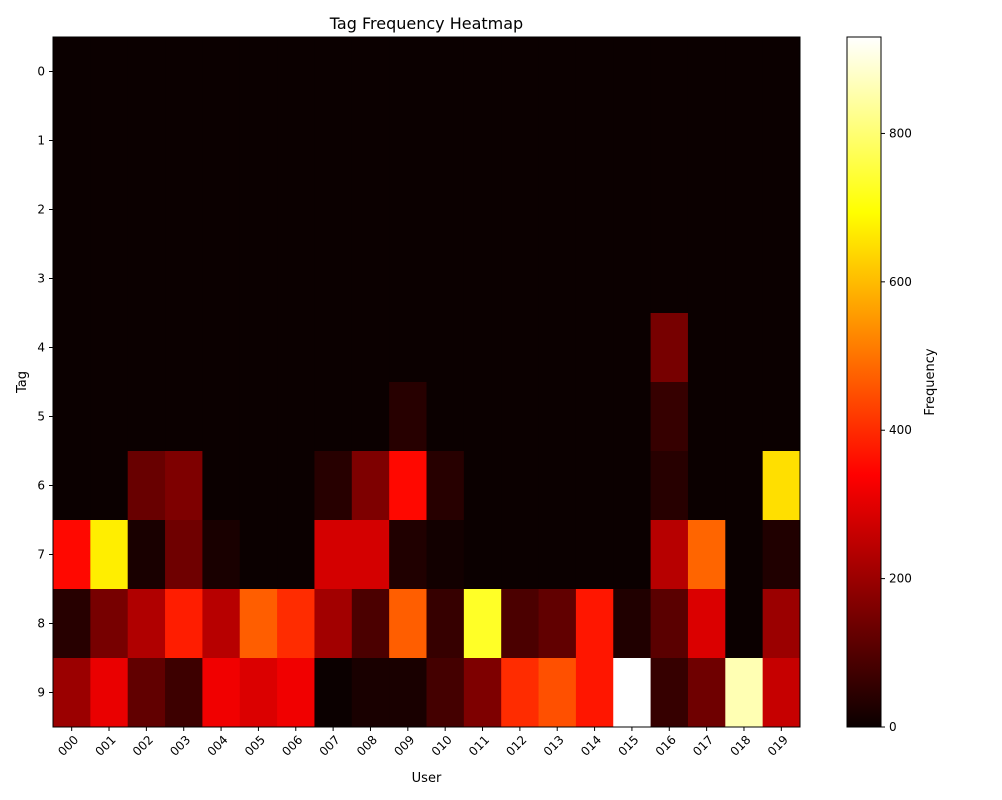  Describe the element at coordinates (218, 746) in the screenshot. I see `x-tick-label: 004` at that location.